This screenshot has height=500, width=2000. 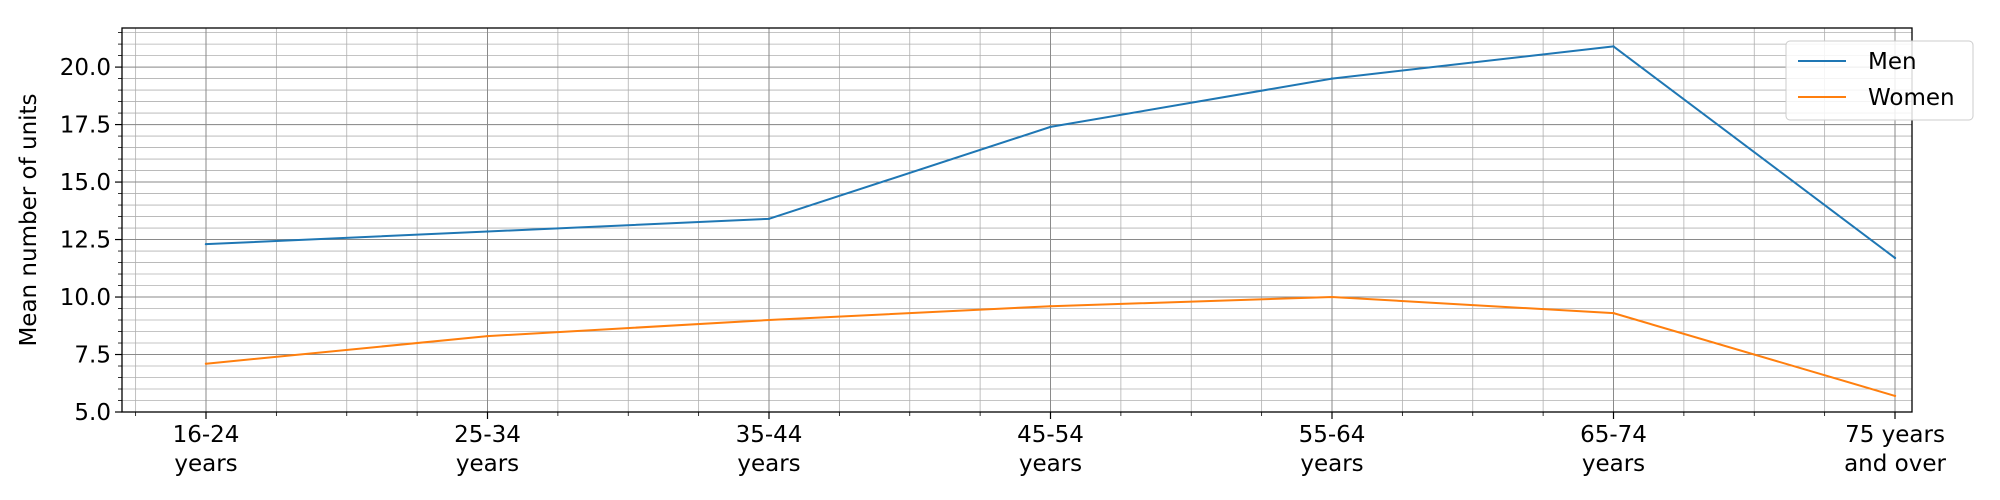 I want to click on y-axis-title: Mean number of units, so click(x=29, y=219).